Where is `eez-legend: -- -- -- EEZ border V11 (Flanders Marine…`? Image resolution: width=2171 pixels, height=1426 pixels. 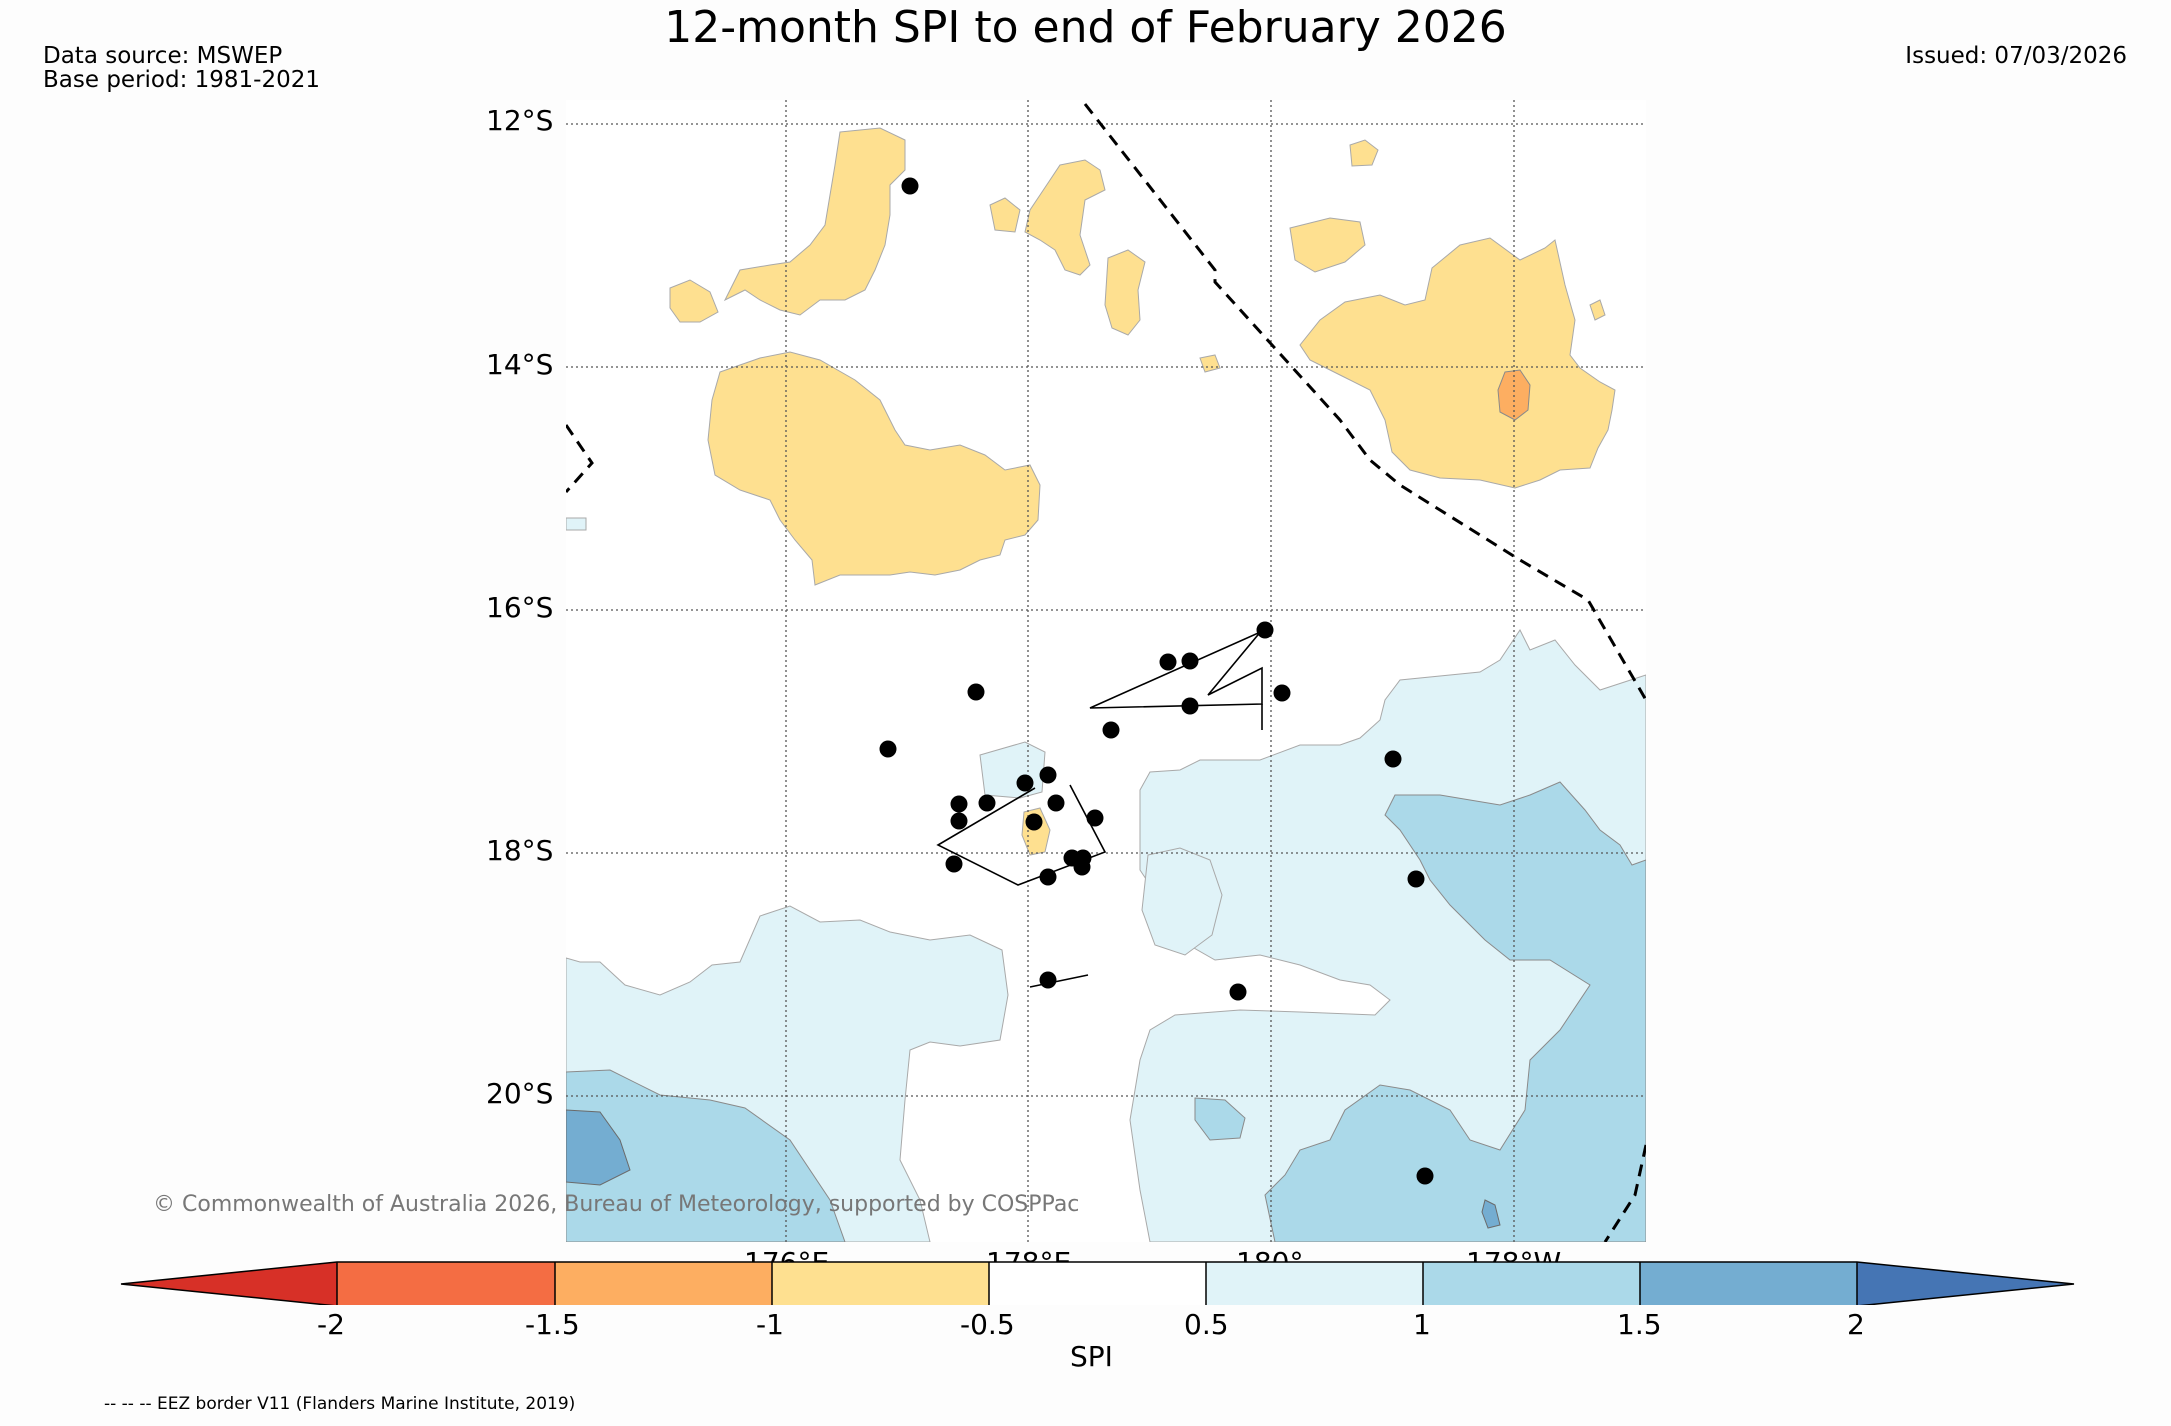 eez-legend: -- -- -- EEZ border V11 (Flanders Marine… is located at coordinates (340, 1404).